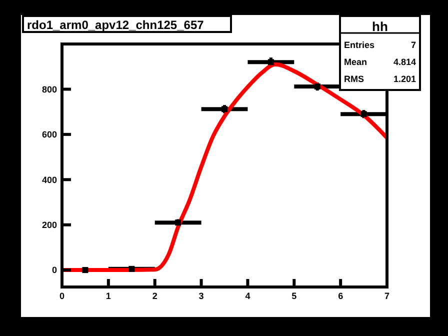  What do you see at coordinates (387, 296) in the screenshot?
I see `x-tick-label: 7` at bounding box center [387, 296].